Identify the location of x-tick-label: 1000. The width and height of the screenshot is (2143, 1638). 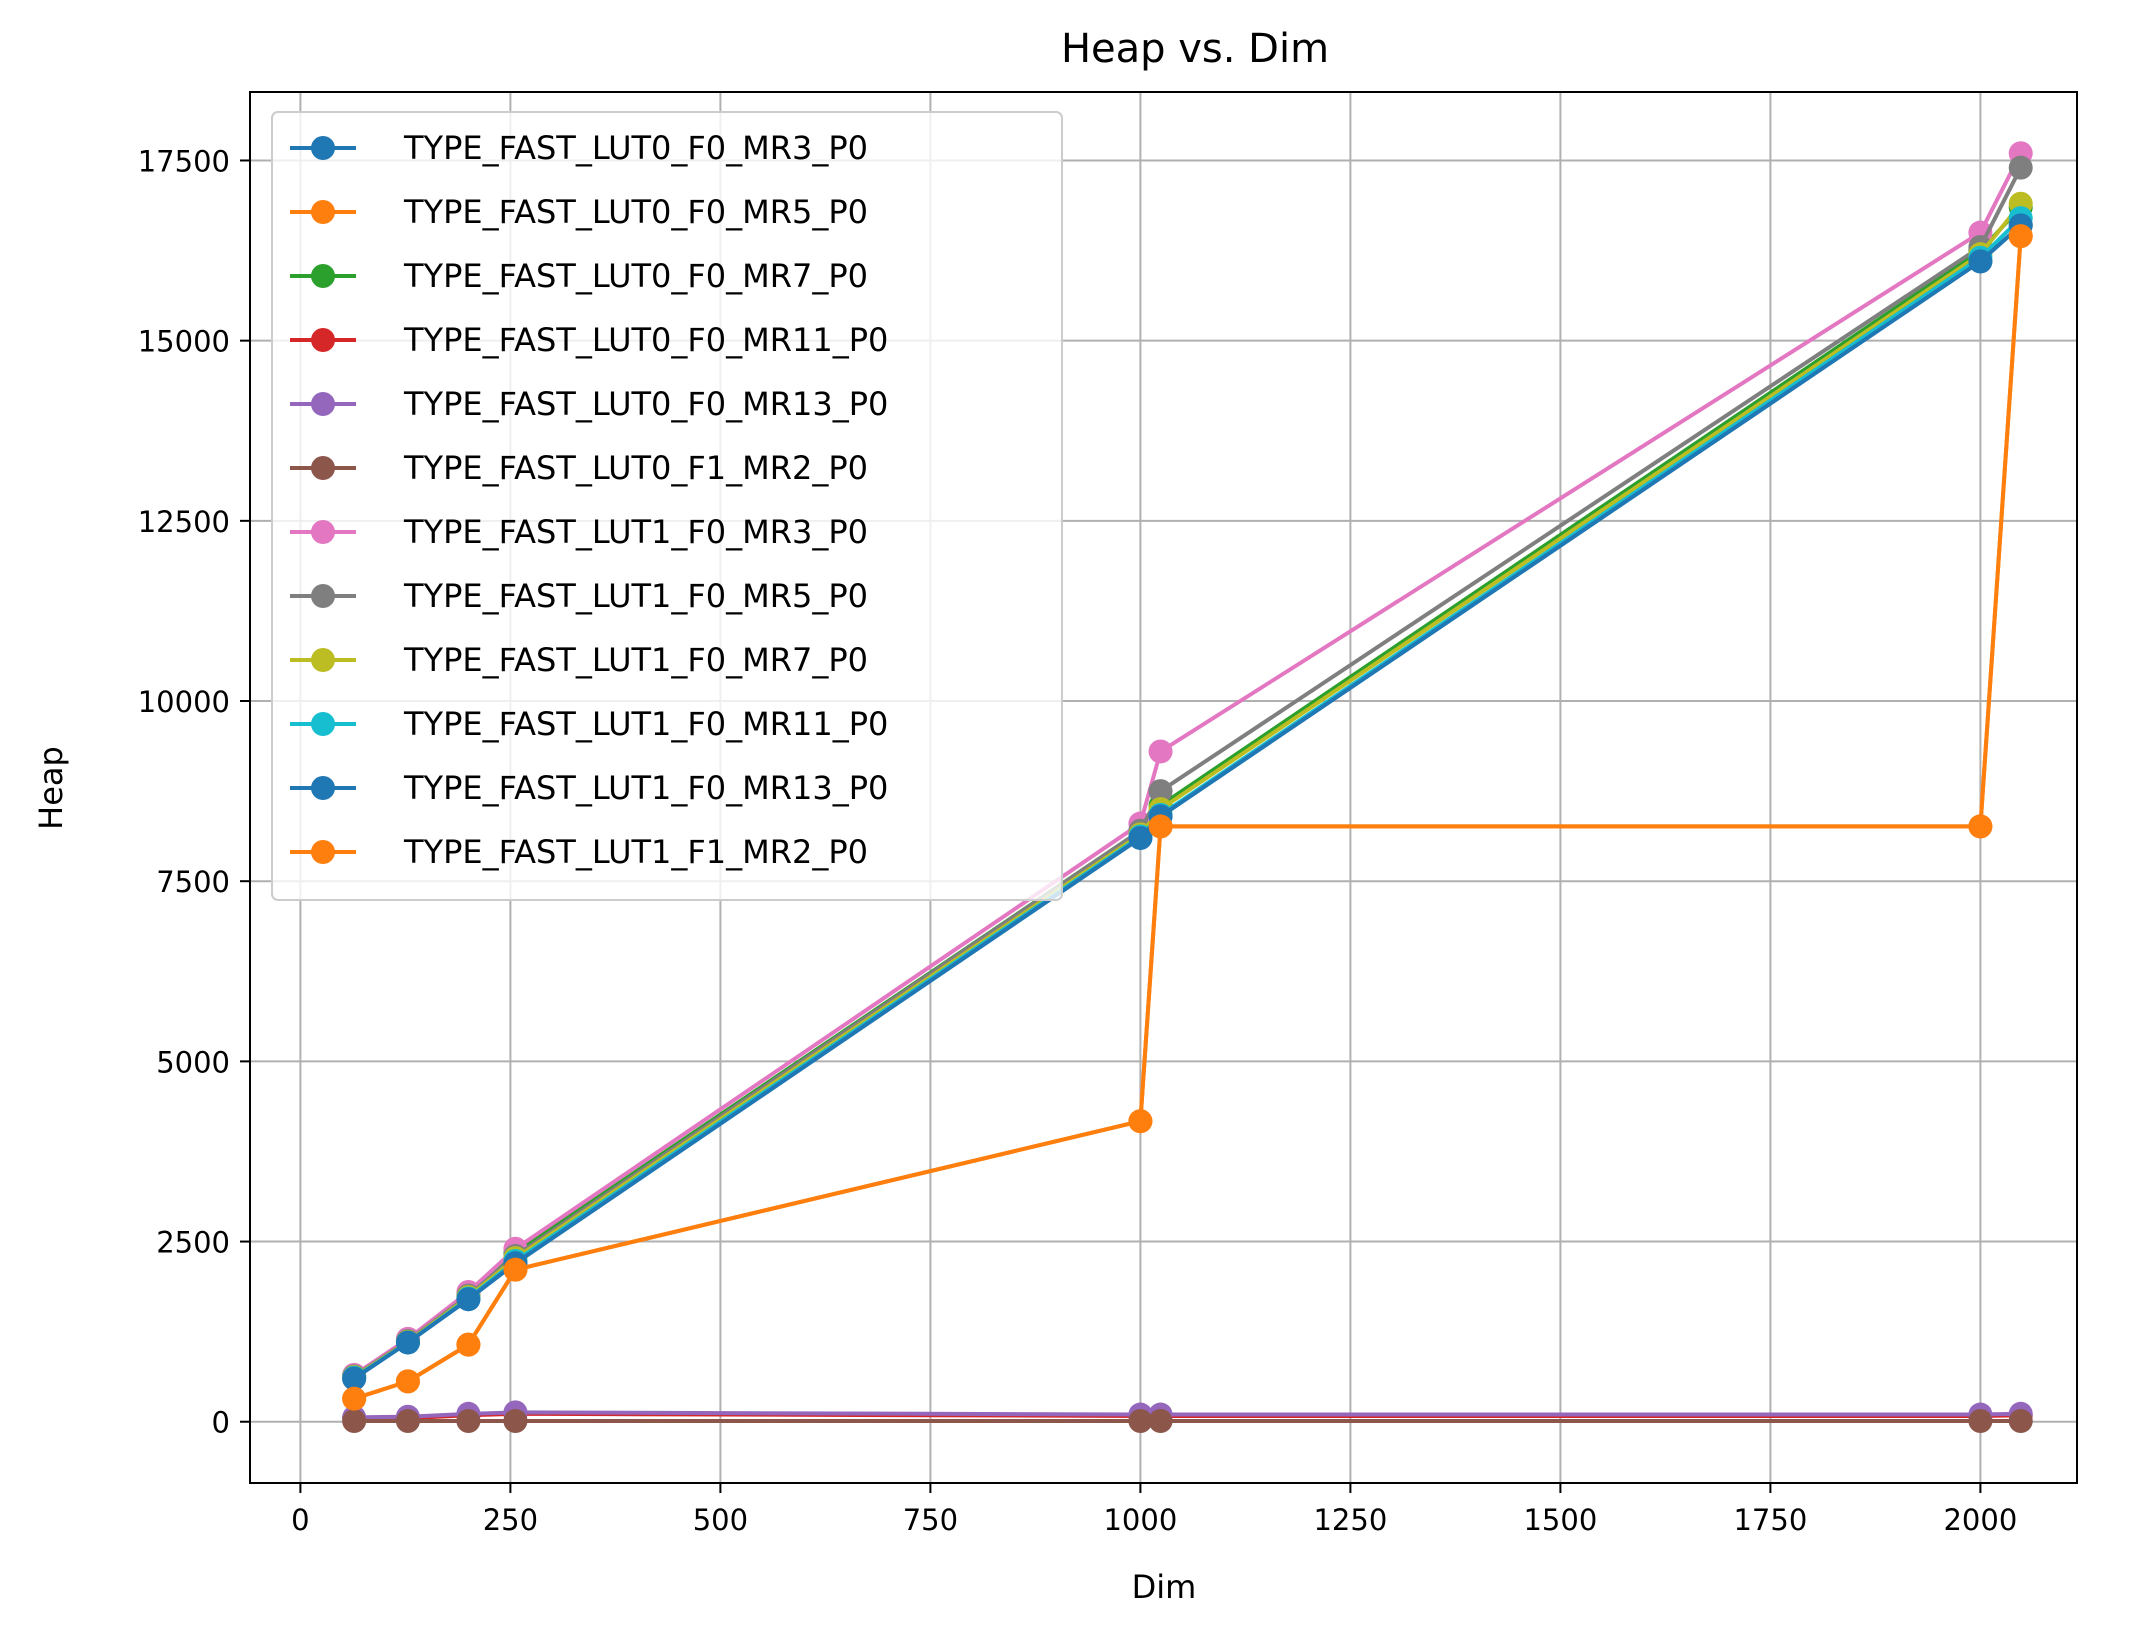
(1140, 1520).